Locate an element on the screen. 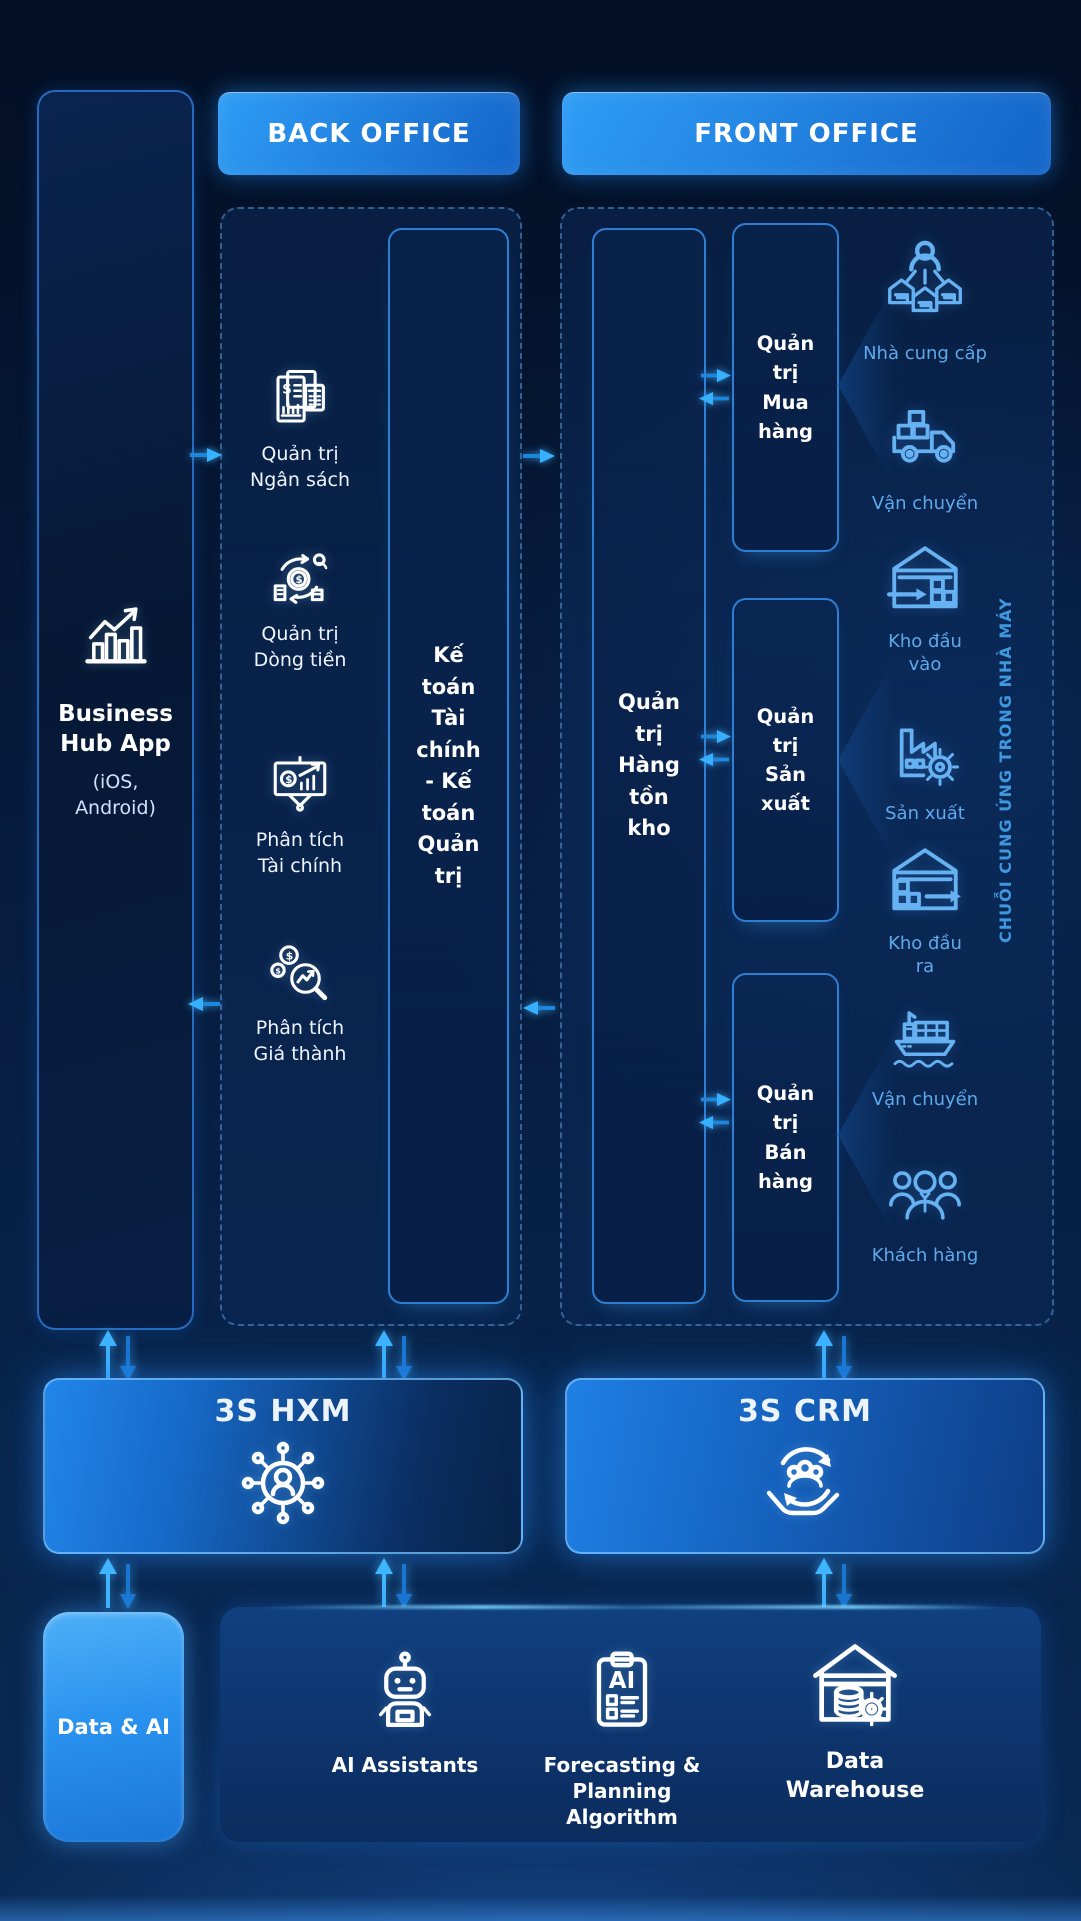 The width and height of the screenshot is (1081, 1921). inventory-column: Quản trị Hàng tồn kho is located at coordinates (649, 766).